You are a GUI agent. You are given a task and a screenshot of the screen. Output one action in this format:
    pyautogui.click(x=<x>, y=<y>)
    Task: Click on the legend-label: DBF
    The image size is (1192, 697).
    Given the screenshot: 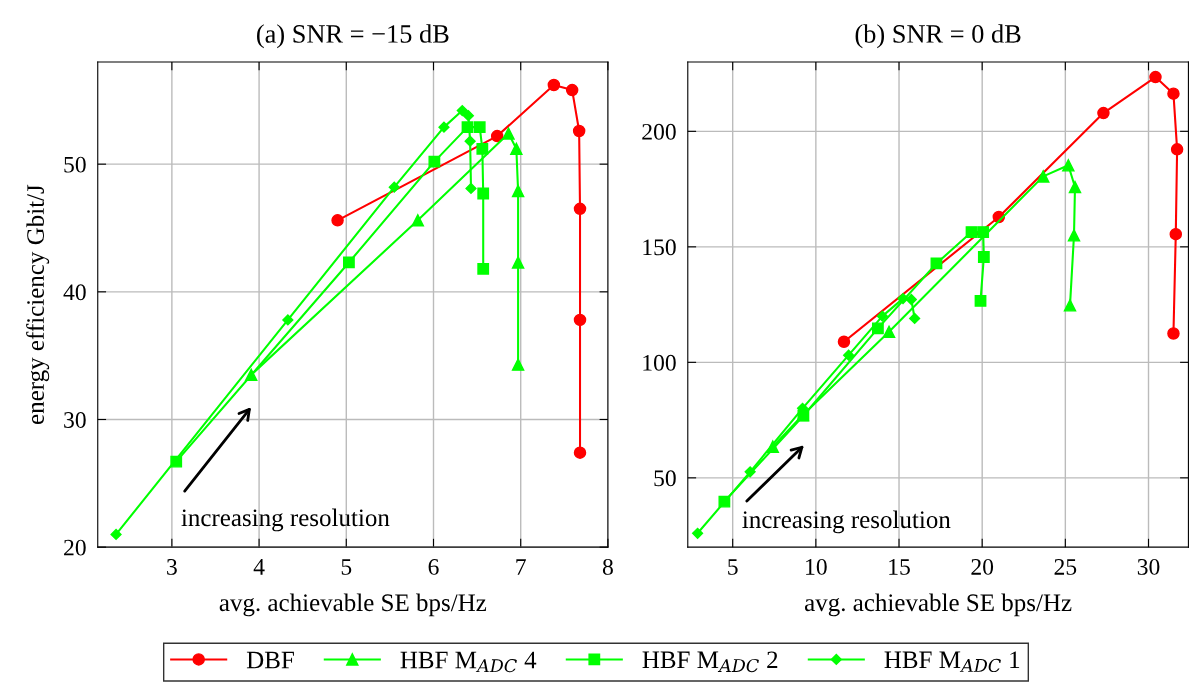 What is the action you would take?
    pyautogui.click(x=270, y=660)
    